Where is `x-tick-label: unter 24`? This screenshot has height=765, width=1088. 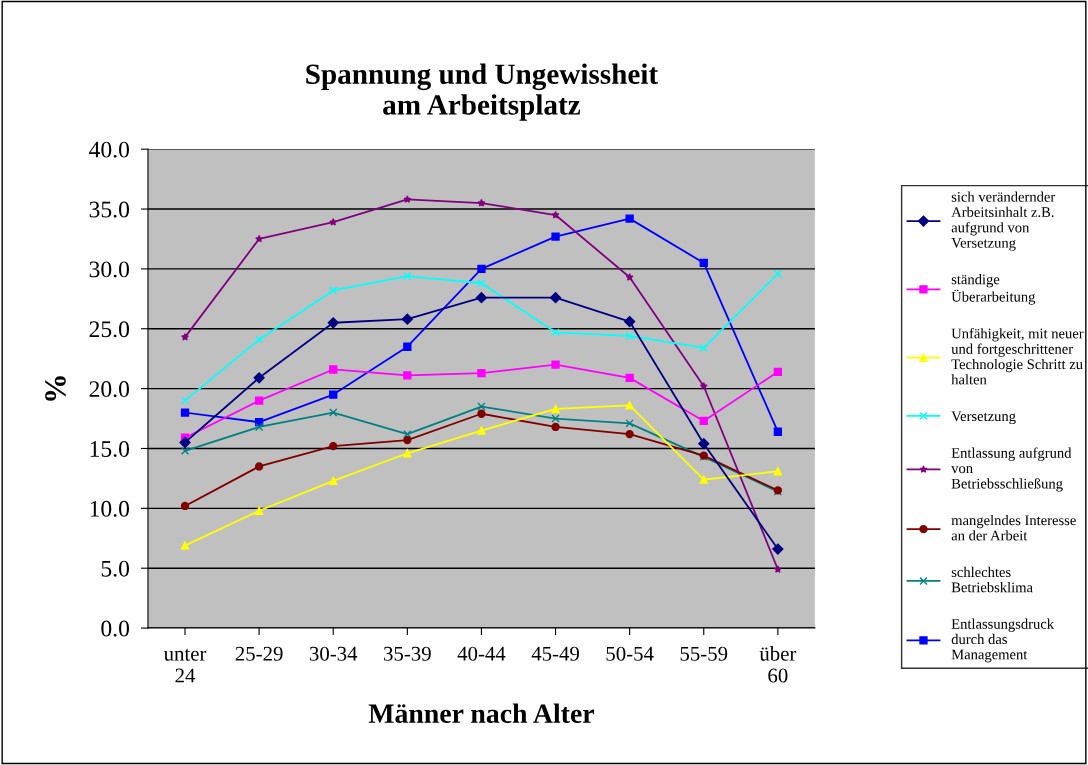
x-tick-label: unter 24 is located at coordinates (185, 665).